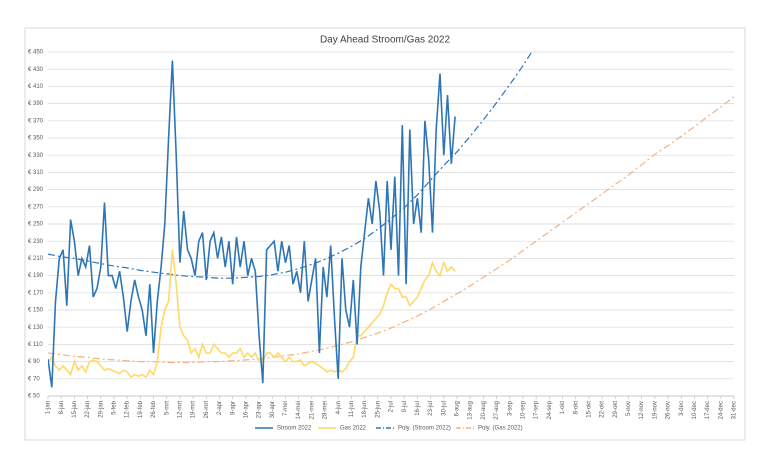 The width and height of the screenshot is (768, 460). Describe the element at coordinates (36, 259) in the screenshot. I see `y-tick-label: € 210` at that location.